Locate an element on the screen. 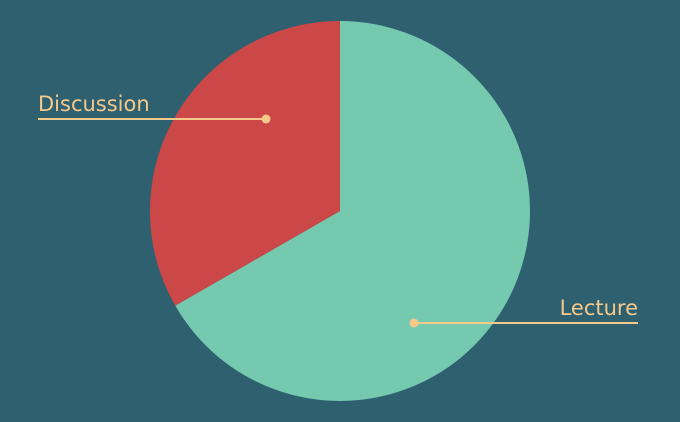 This screenshot has width=680, height=422. callout-dot-discussion is located at coordinates (266, 119).